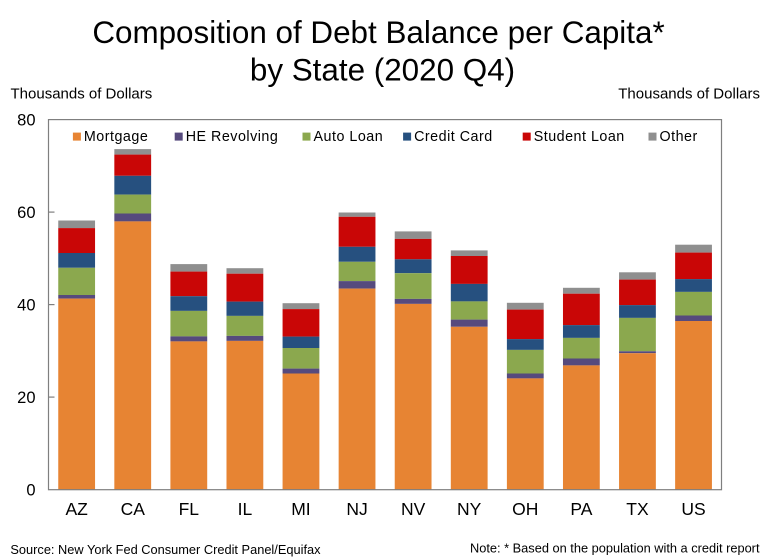 The width and height of the screenshot is (768, 560). I want to click on svg-text: IL, so click(245, 509).